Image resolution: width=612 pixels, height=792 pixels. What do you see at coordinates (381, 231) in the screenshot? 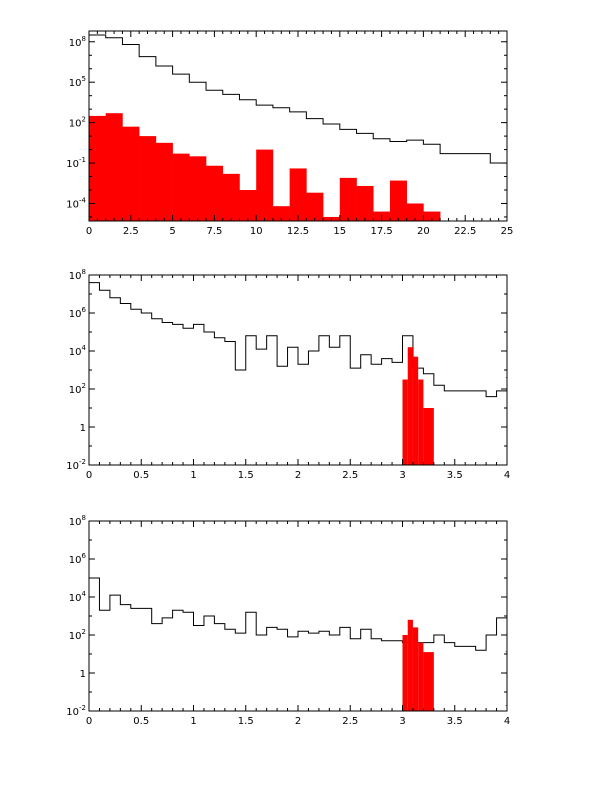
I see `x-tick-label: 17.5` at bounding box center [381, 231].